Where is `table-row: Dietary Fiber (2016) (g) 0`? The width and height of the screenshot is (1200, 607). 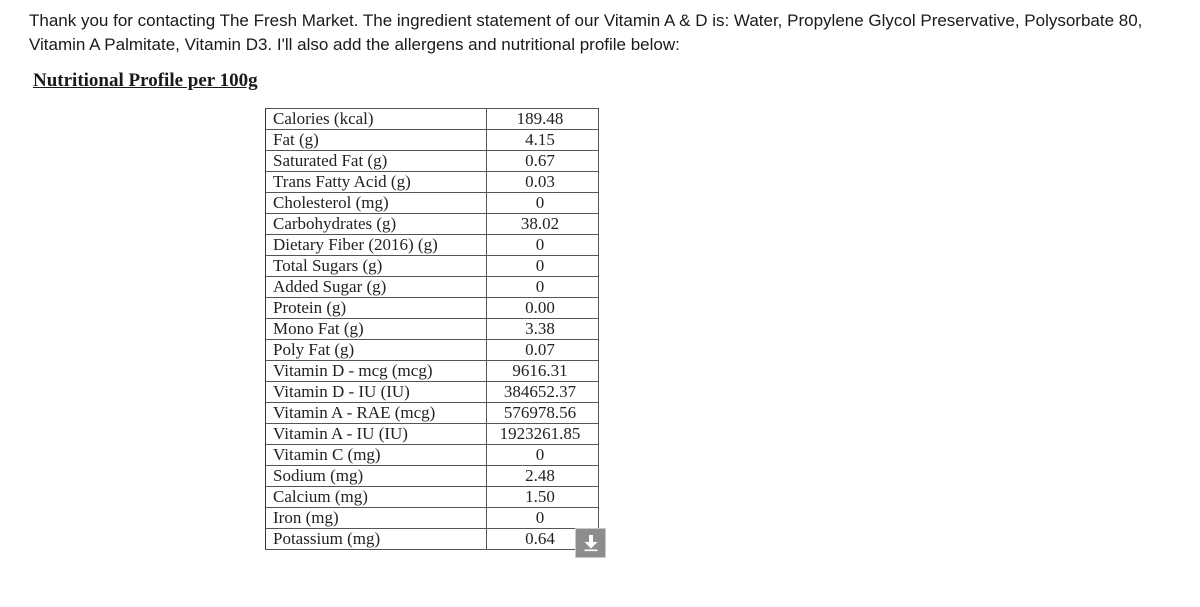
table-row: Dietary Fiber (2016) (g) 0 is located at coordinates (432, 245).